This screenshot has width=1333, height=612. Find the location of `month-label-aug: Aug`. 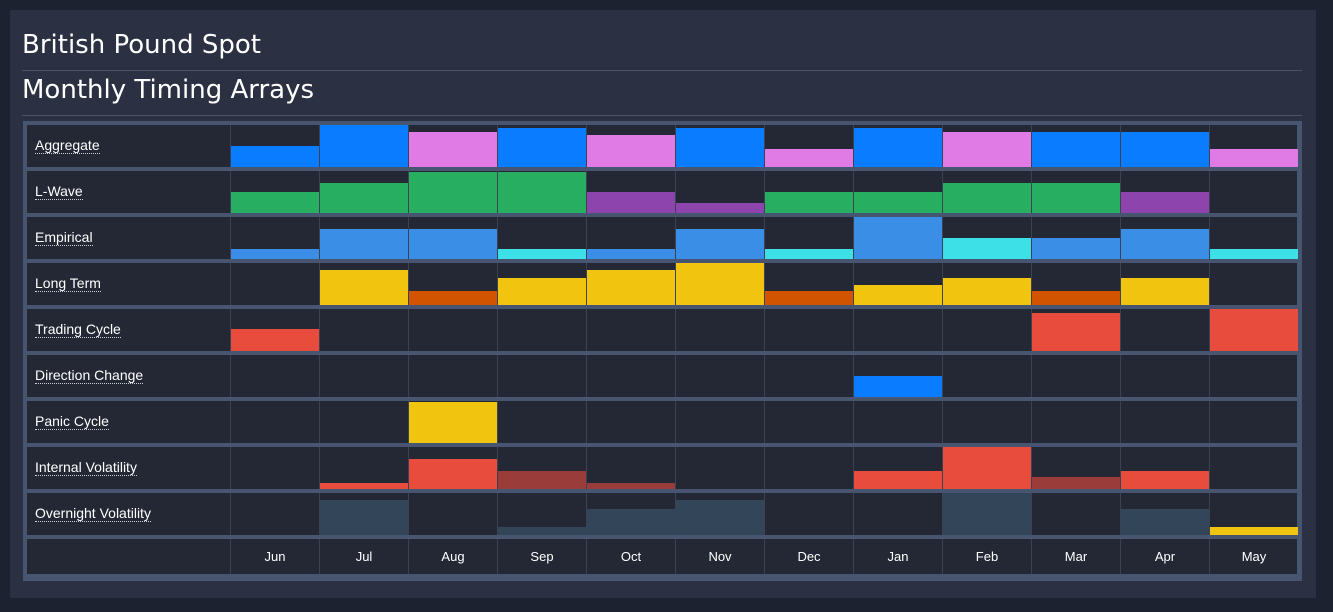

month-label-aug: Aug is located at coordinates (452, 556).